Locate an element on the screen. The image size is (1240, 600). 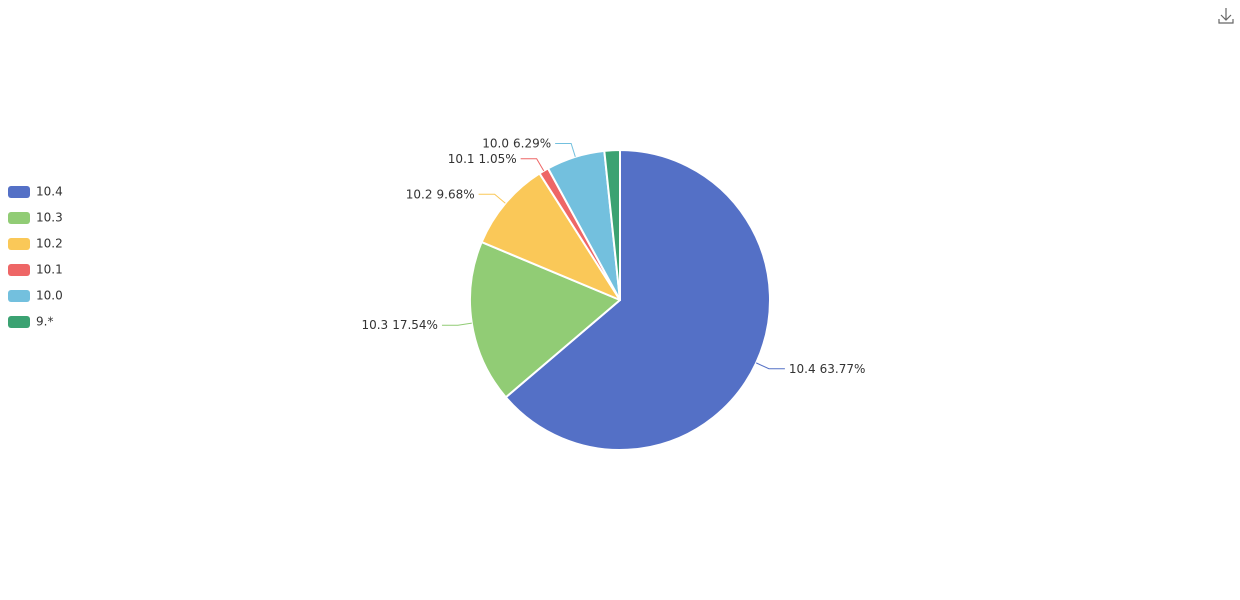
legend-label: 10.0 is located at coordinates (49, 296).